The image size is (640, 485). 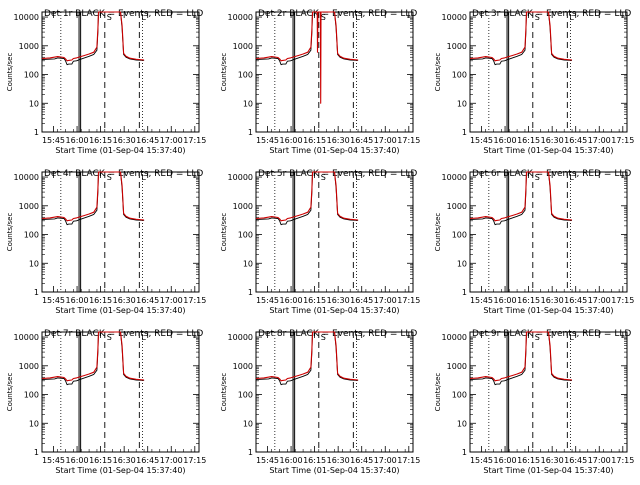 I want to click on panel-title: Det 2r BLACK = Events, RED = LLD, so click(x=337, y=14).